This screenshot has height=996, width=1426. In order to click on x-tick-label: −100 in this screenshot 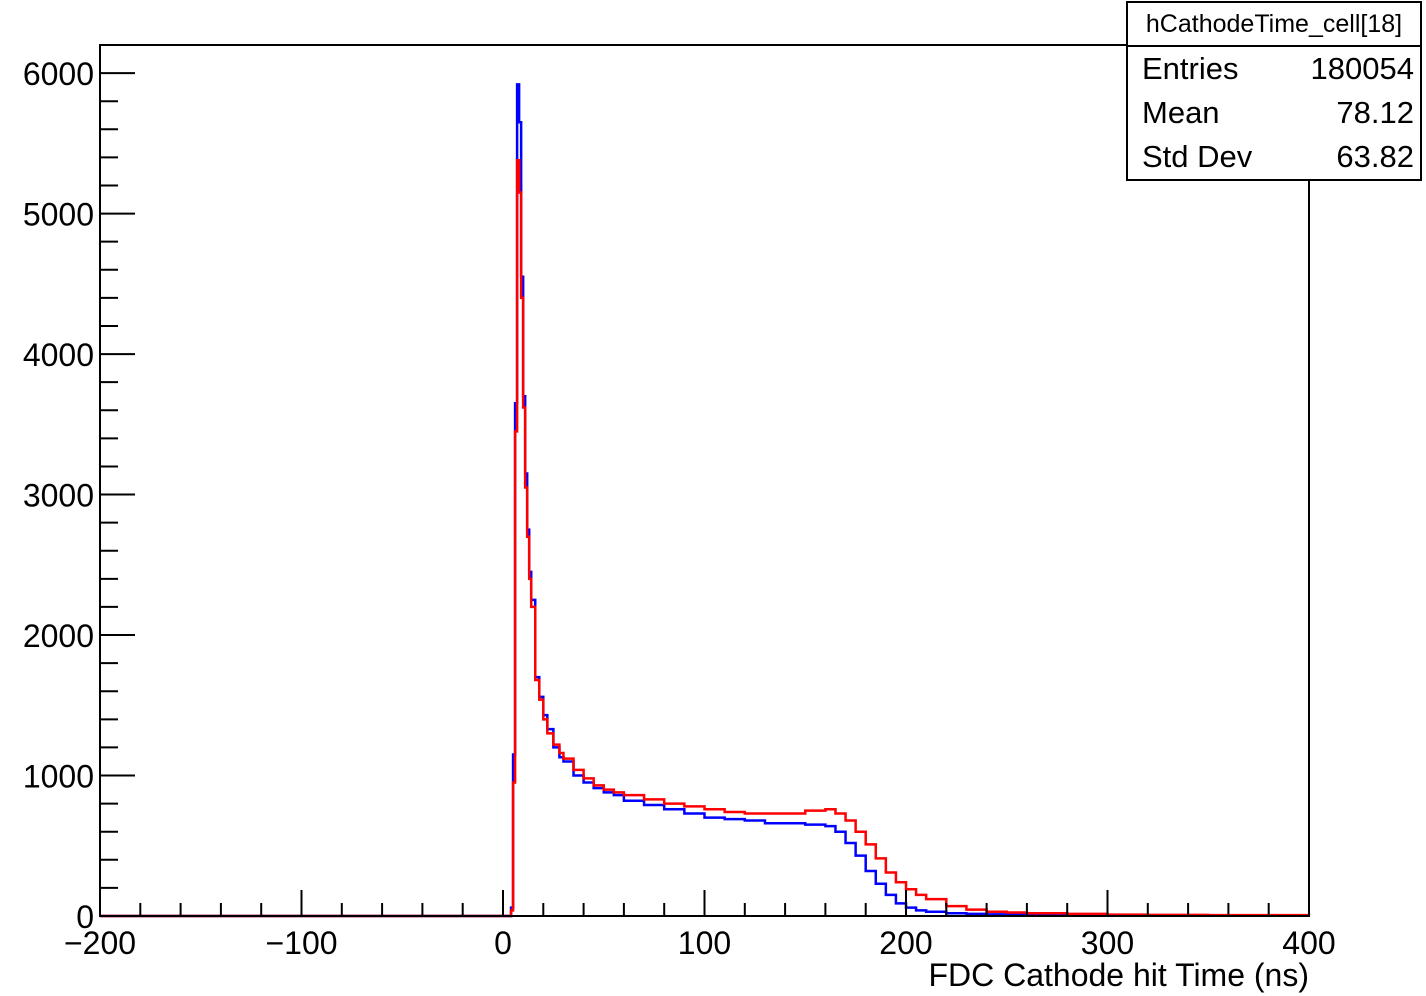, I will do `click(301, 943)`.